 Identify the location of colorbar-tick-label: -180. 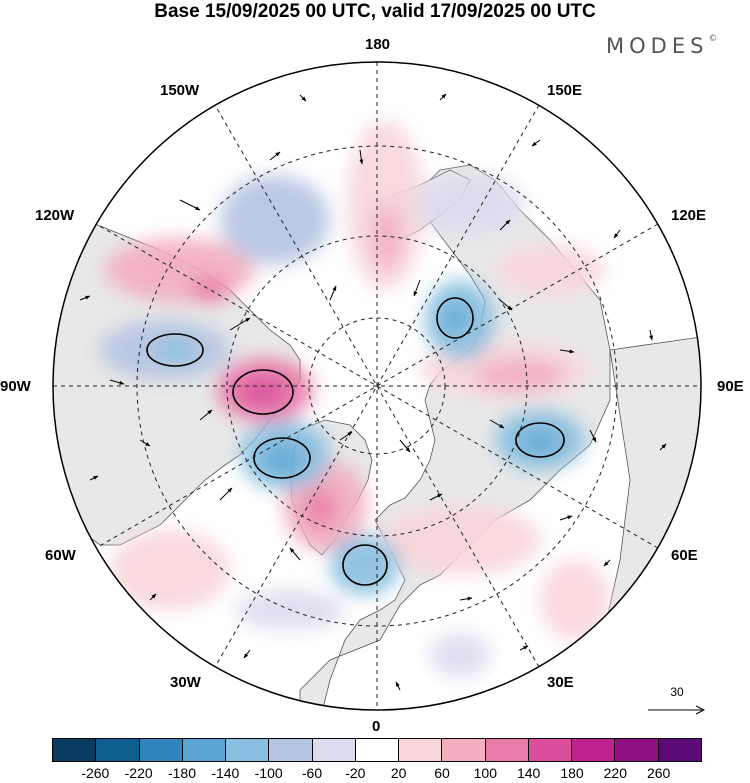
(182, 773).